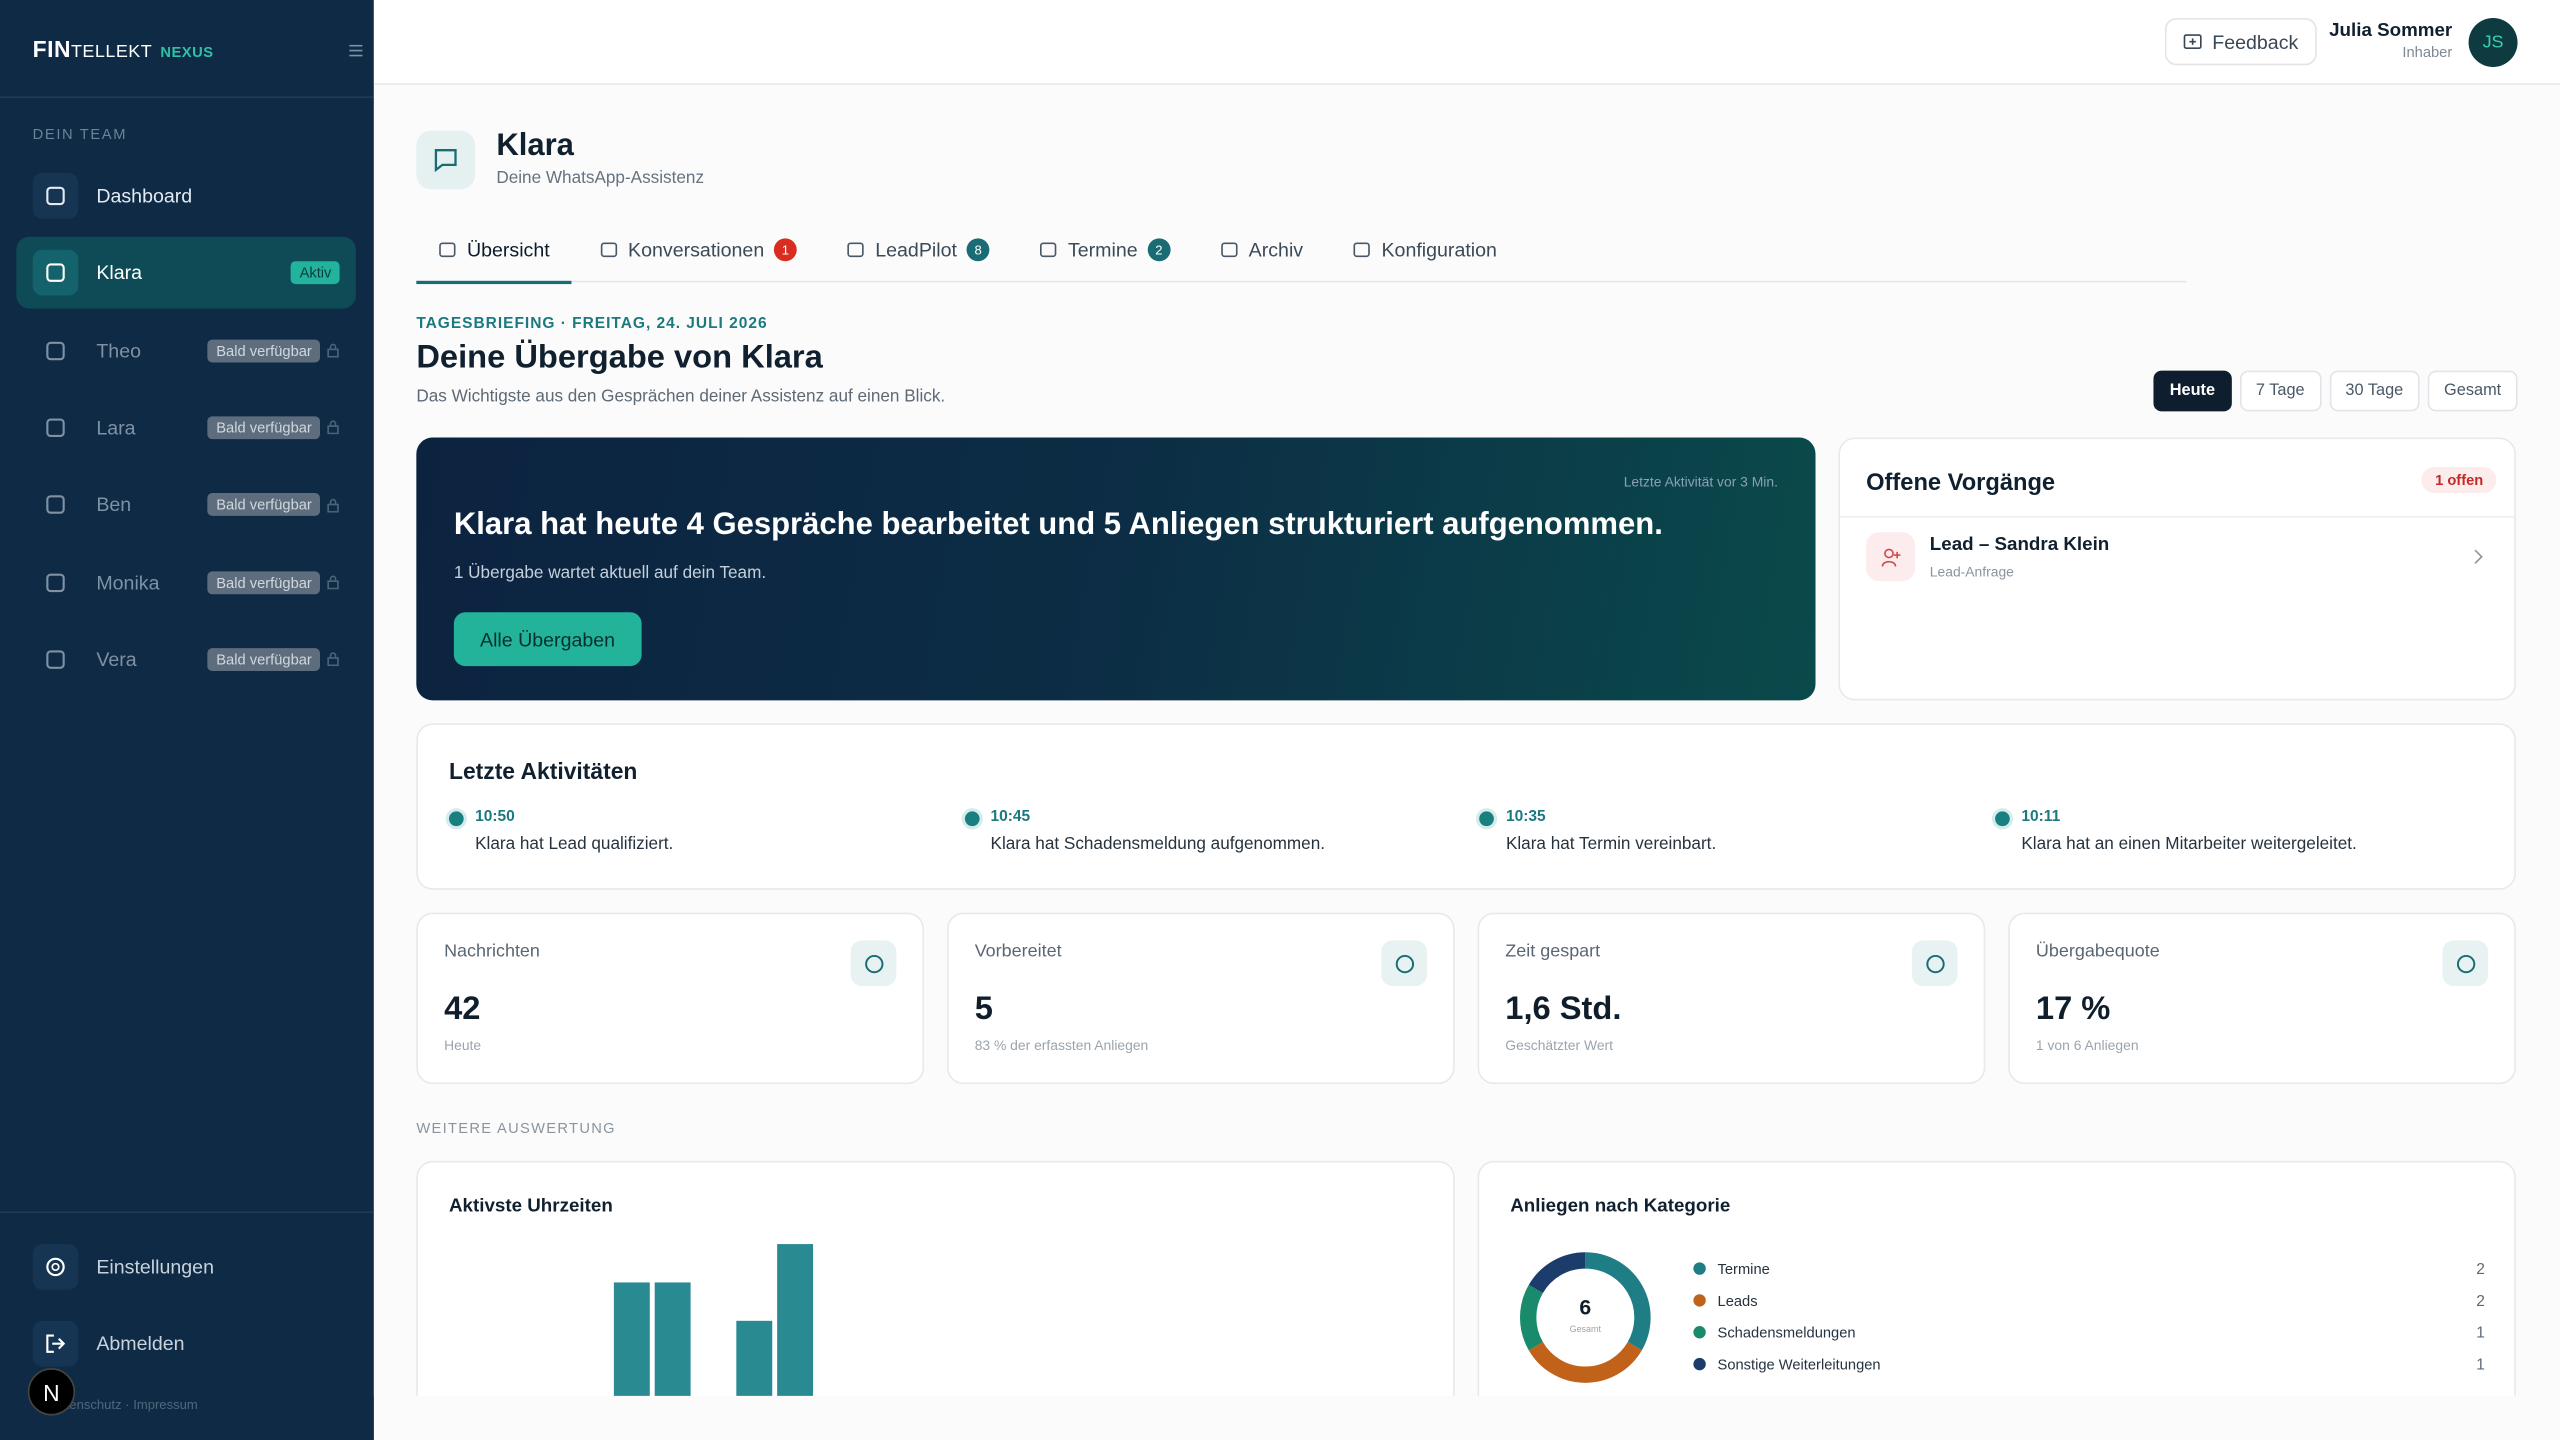  Describe the element at coordinates (186, 505) in the screenshot. I see `nav-item: Ben Bald verfügbar` at that location.